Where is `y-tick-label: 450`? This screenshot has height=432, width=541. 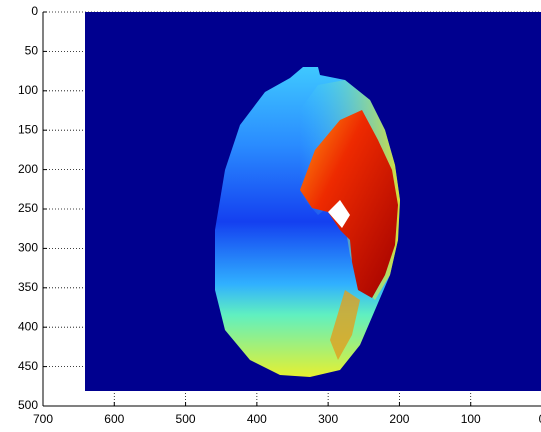 y-tick-label: 450 is located at coordinates (28, 366).